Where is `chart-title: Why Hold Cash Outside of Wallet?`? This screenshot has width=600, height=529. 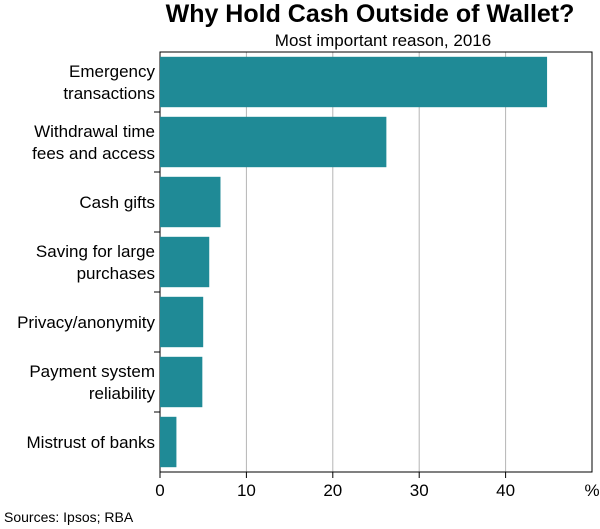
chart-title: Why Hold Cash Outside of Wallet? is located at coordinates (370, 14).